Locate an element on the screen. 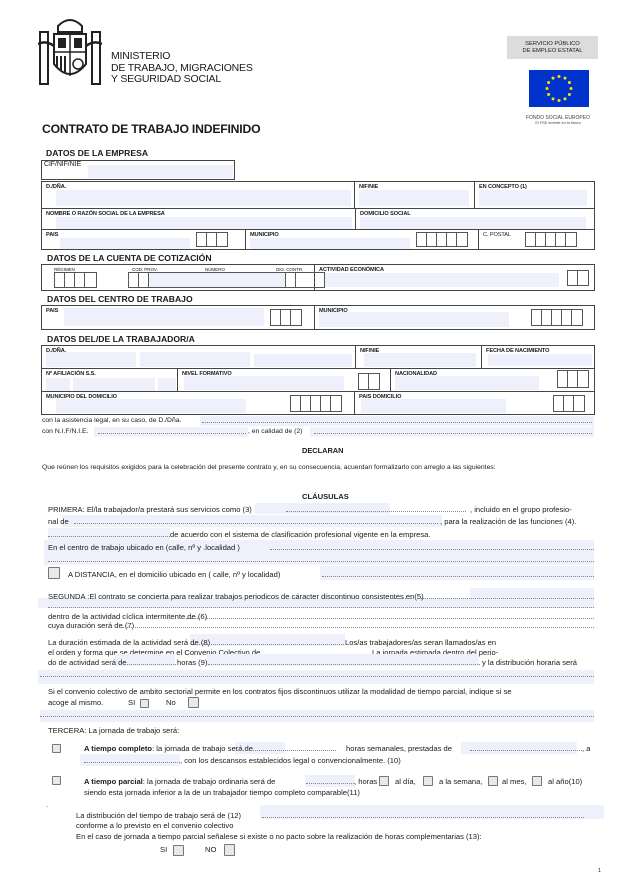 Image resolution: width=635 pixels, height=875 pixels. semana-label: a la semana, is located at coordinates (461, 781).